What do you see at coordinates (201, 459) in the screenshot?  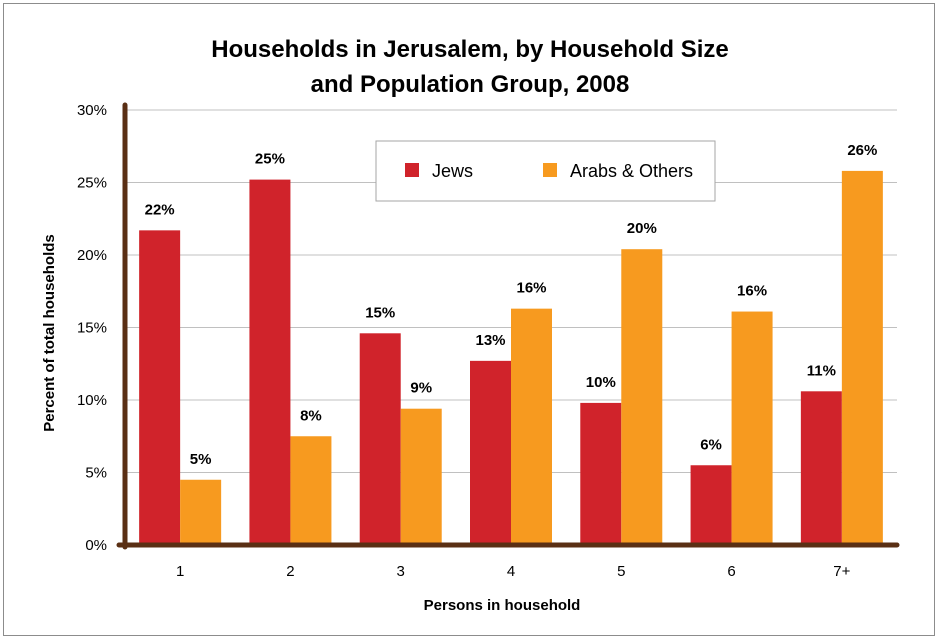 I see `data-label: 5%` at bounding box center [201, 459].